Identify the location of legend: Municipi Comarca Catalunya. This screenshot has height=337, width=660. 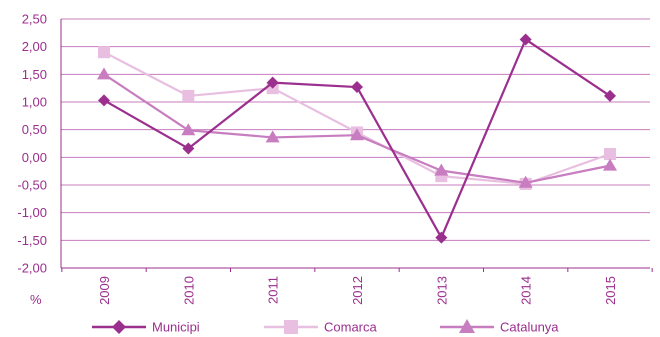
(325, 327).